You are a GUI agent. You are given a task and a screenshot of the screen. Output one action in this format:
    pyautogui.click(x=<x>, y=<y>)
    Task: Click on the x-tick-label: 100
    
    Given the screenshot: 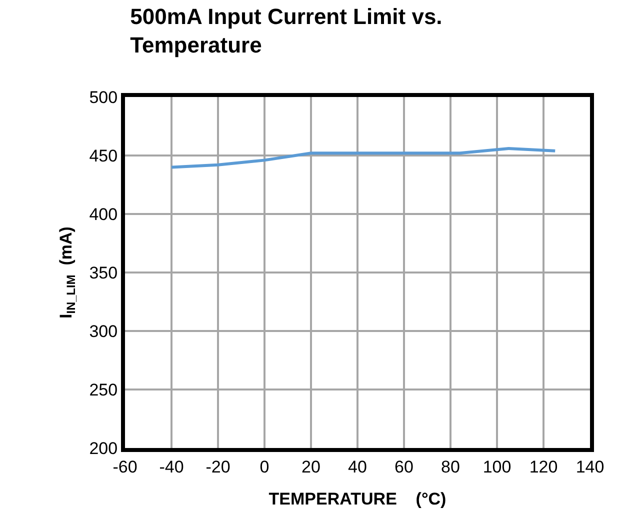 What is the action you would take?
    pyautogui.click(x=497, y=466)
    